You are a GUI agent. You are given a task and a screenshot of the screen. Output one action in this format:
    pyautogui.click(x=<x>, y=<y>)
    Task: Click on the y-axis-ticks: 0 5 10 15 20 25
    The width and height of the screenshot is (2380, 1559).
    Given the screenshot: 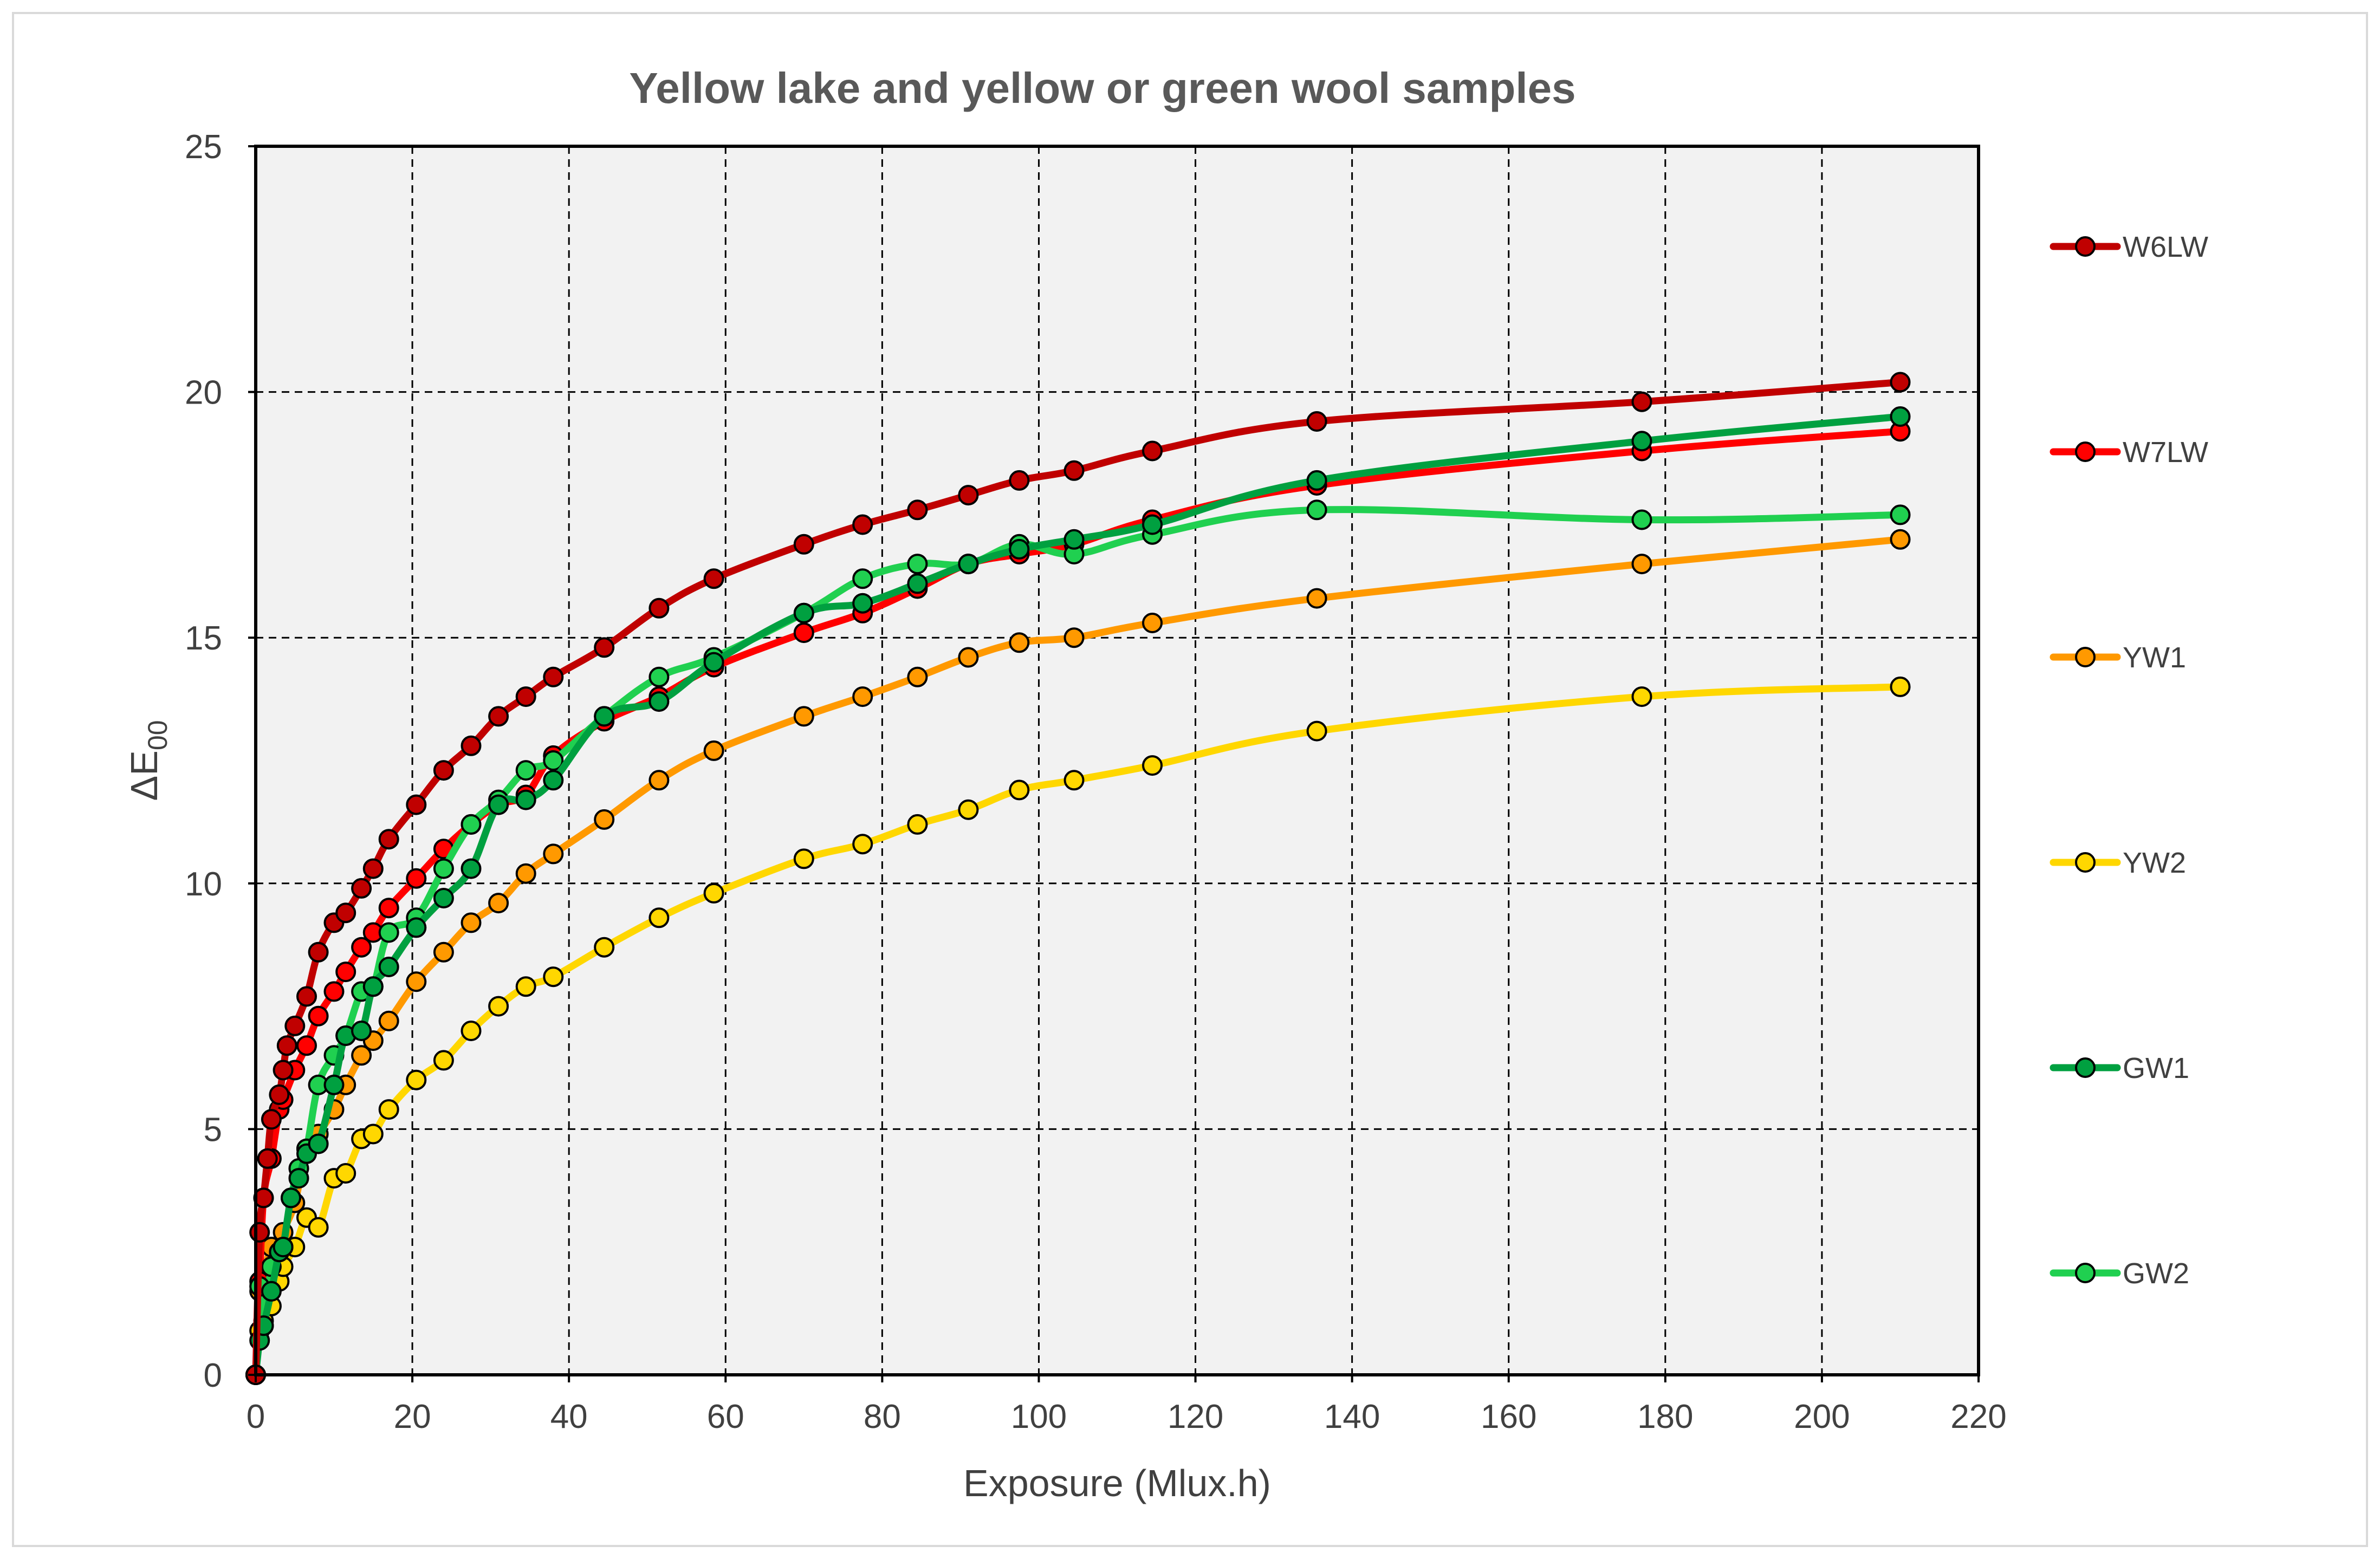 What is the action you would take?
    pyautogui.click(x=220, y=761)
    